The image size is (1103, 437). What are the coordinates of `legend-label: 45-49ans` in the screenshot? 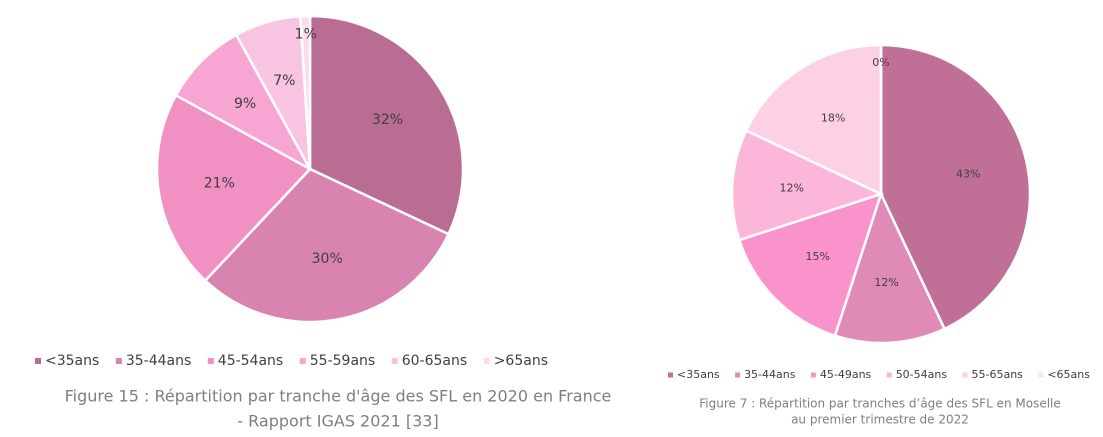 It's located at (846, 374).